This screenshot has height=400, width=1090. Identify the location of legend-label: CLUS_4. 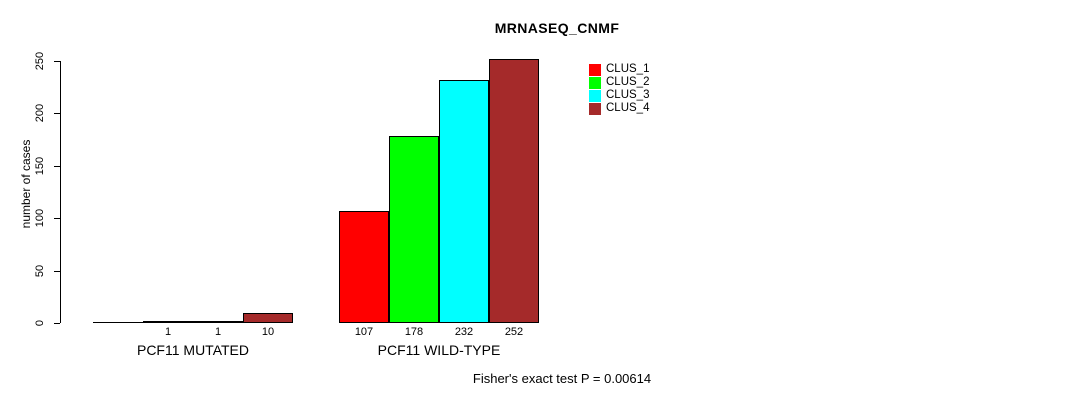
(628, 108).